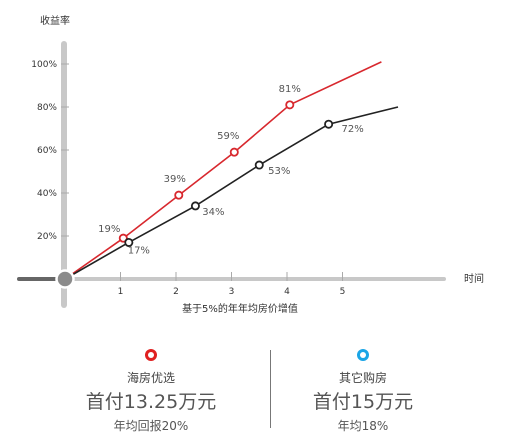 This screenshot has width=514, height=448. What do you see at coordinates (47, 194) in the screenshot?
I see `y-tick-label: 40%` at bounding box center [47, 194].